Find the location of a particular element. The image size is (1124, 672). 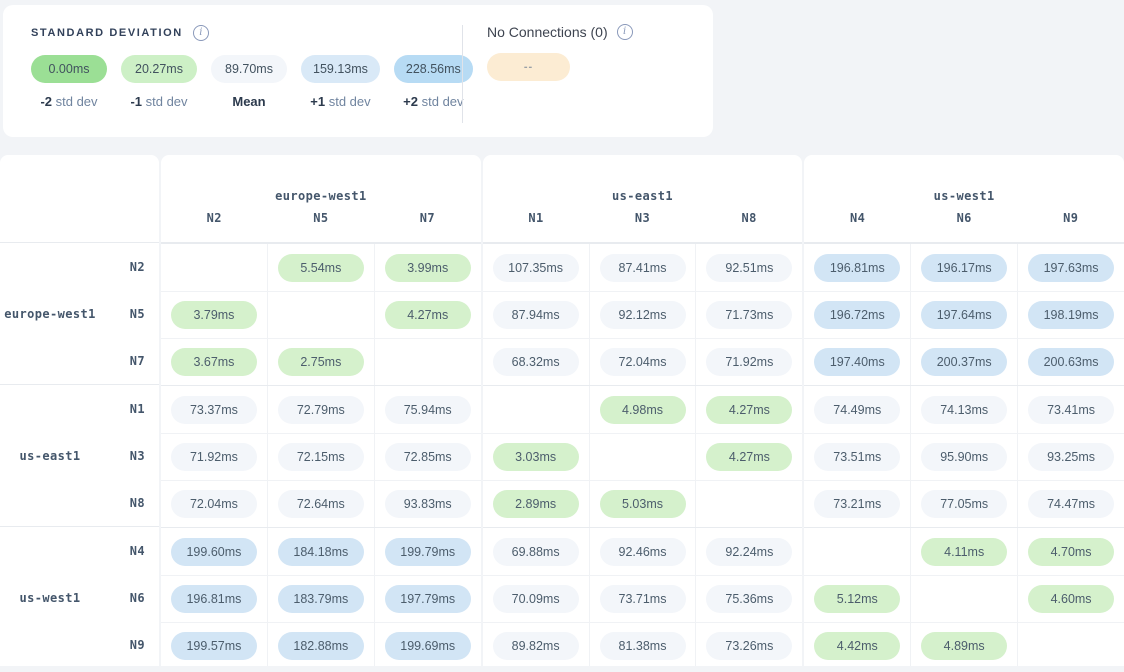

latency-pill: 3.67ms is located at coordinates (213, 362).